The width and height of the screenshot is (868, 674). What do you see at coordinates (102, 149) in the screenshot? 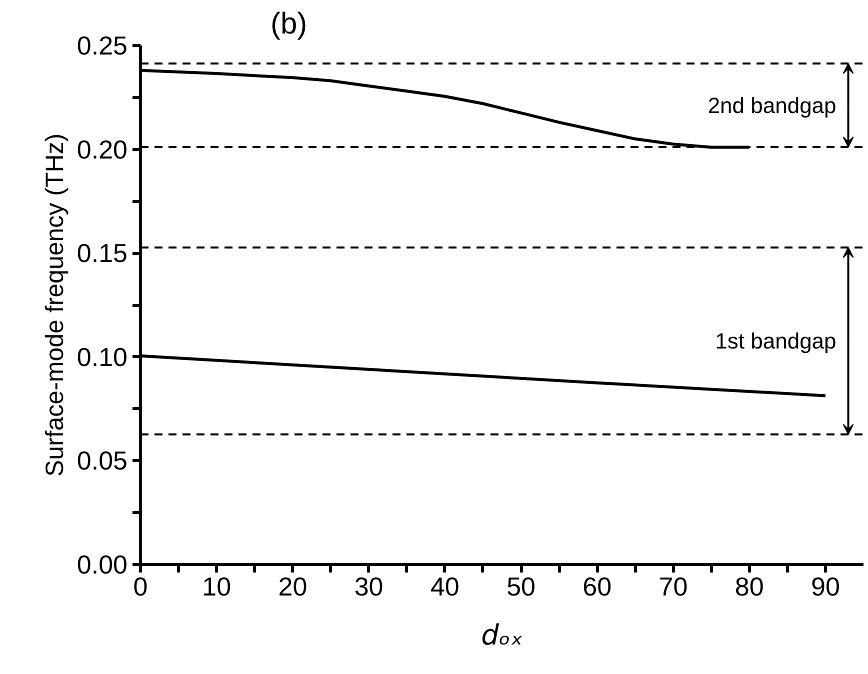
I see `y-tick-label: 0.20` at bounding box center [102, 149].